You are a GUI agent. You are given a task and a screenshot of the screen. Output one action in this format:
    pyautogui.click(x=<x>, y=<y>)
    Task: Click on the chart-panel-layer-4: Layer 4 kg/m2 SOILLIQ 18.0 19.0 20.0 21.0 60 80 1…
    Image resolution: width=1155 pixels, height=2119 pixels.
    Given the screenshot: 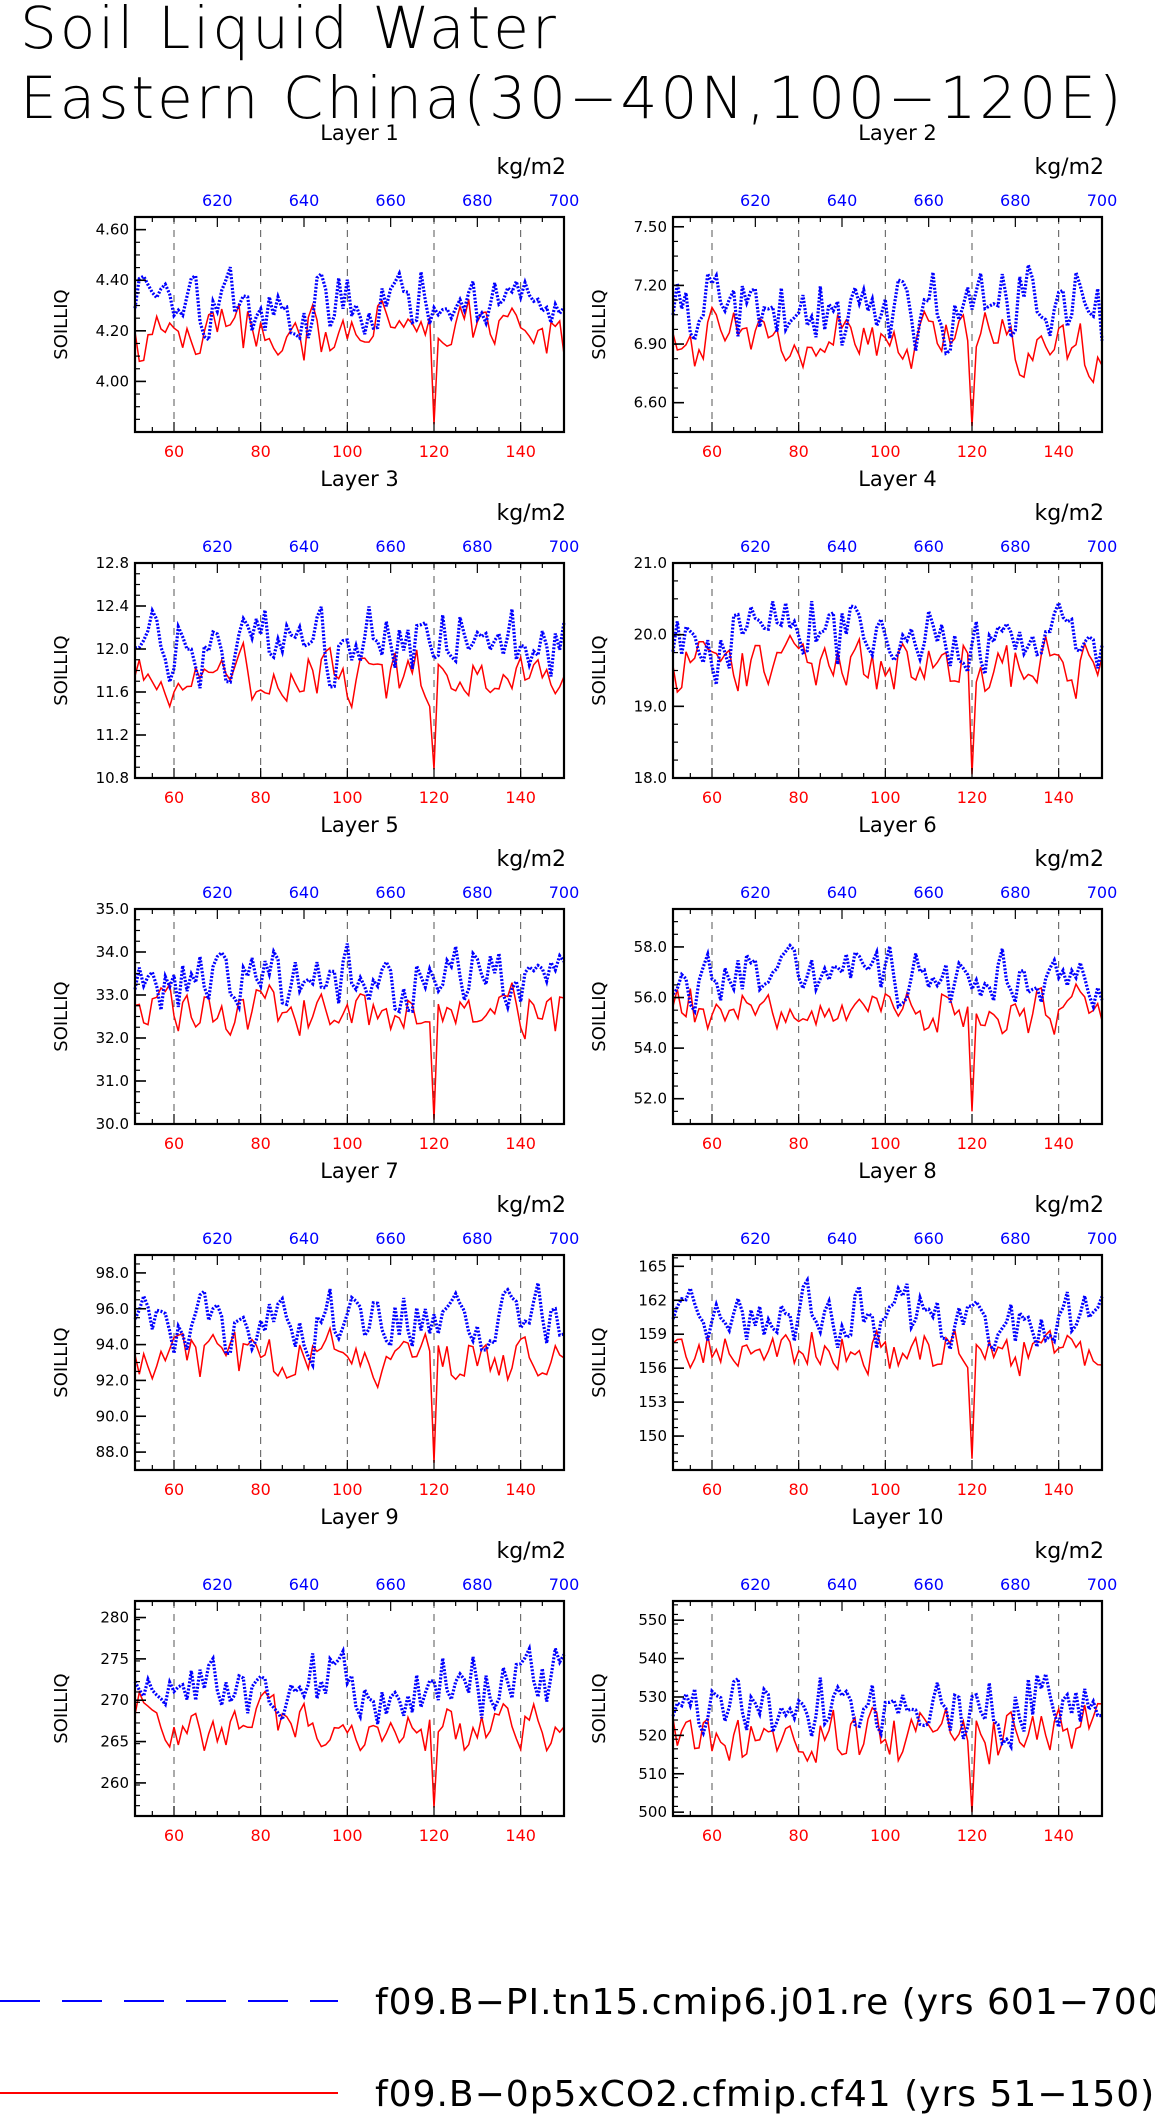 What is the action you would take?
    pyautogui.click(x=853, y=637)
    